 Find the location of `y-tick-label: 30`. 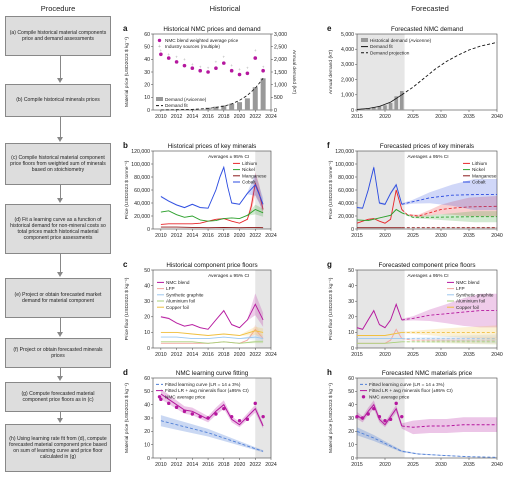

y-tick-label: 30 is located at coordinates (351, 302).